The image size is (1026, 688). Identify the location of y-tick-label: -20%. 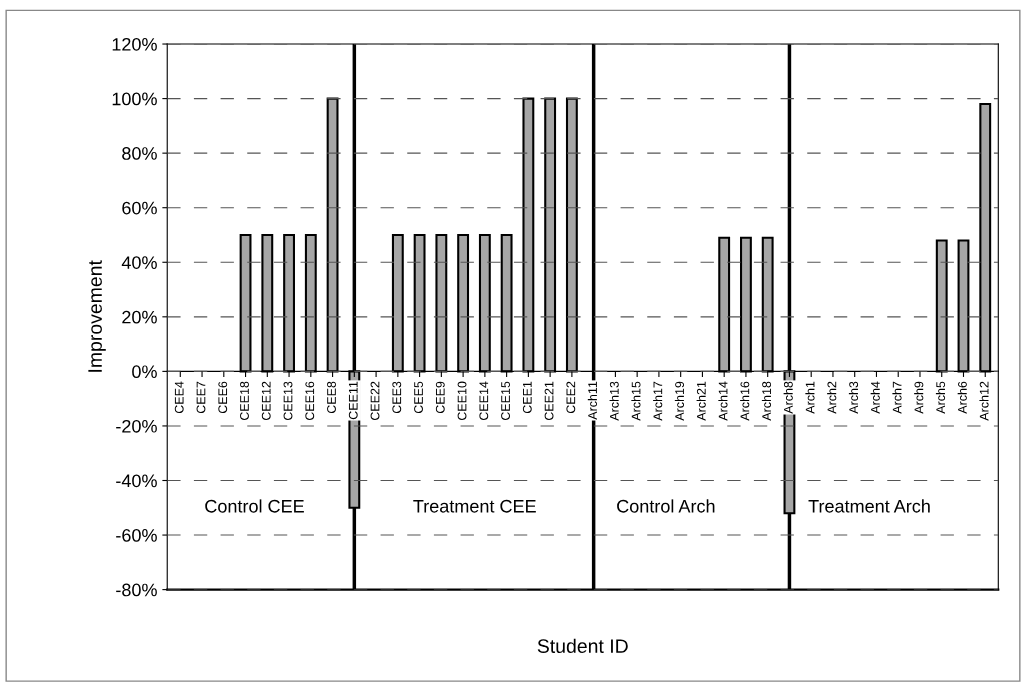
(136, 426).